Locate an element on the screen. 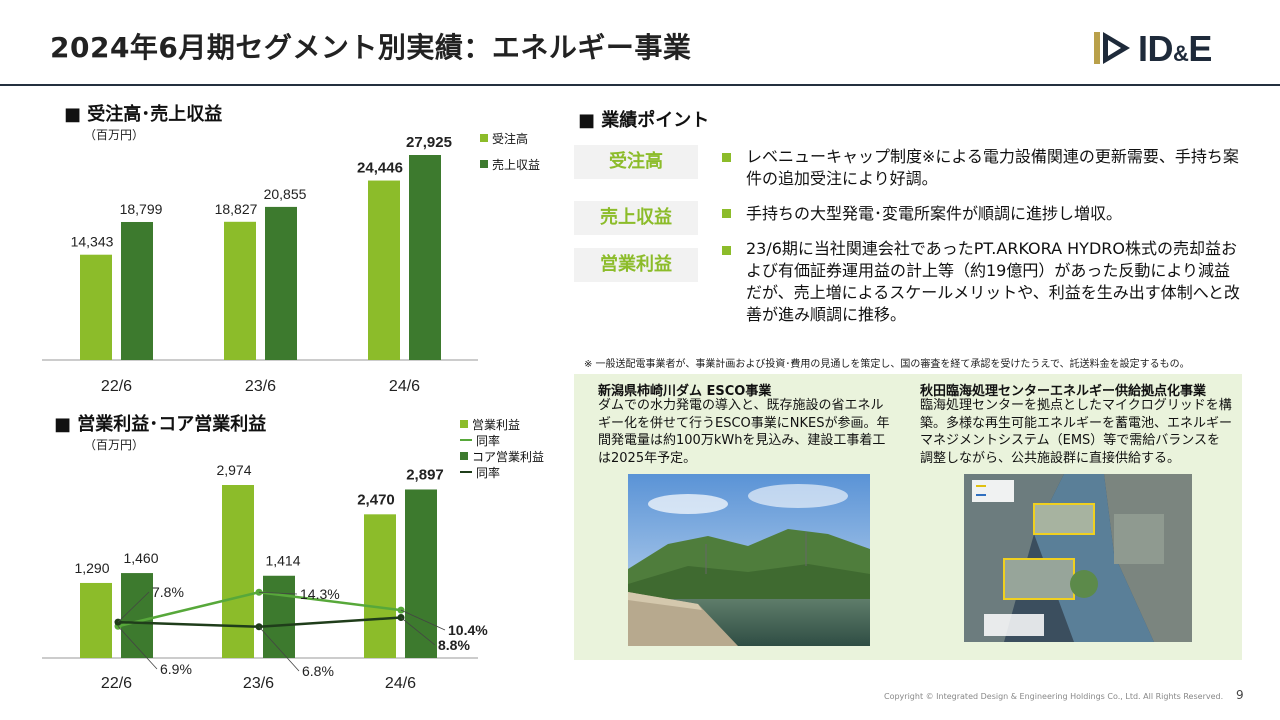 The height and width of the screenshot is (720, 1280). data-label: 20,855 is located at coordinates (285, 194).